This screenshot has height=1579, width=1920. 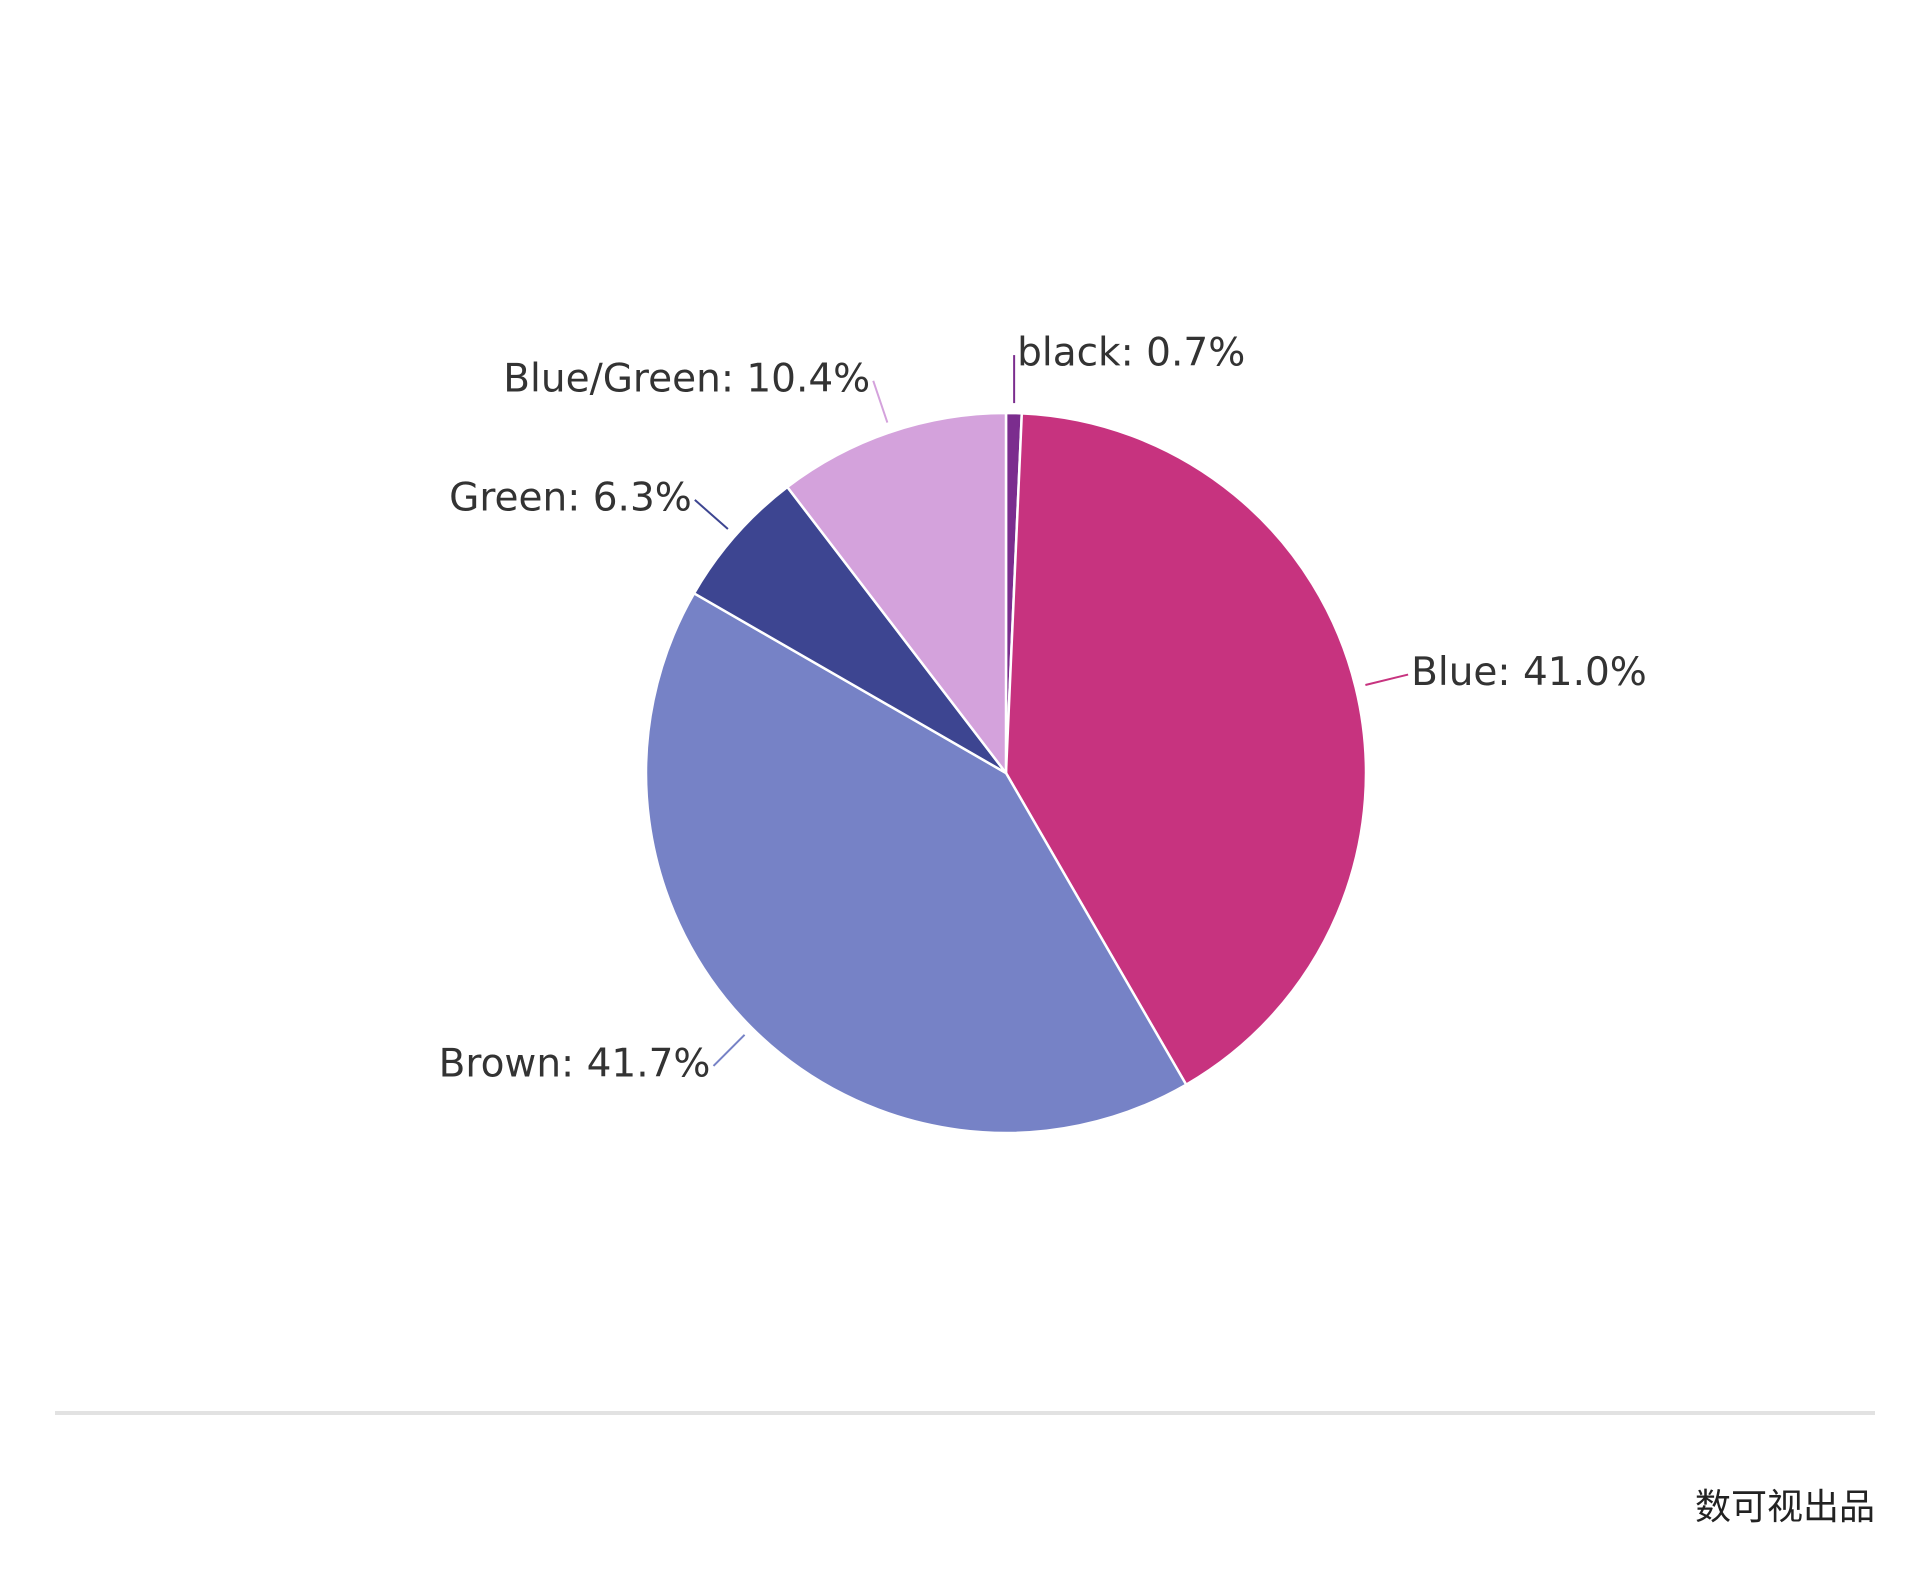 What do you see at coordinates (1387, 679) in the screenshot?
I see `leader-line-blue` at bounding box center [1387, 679].